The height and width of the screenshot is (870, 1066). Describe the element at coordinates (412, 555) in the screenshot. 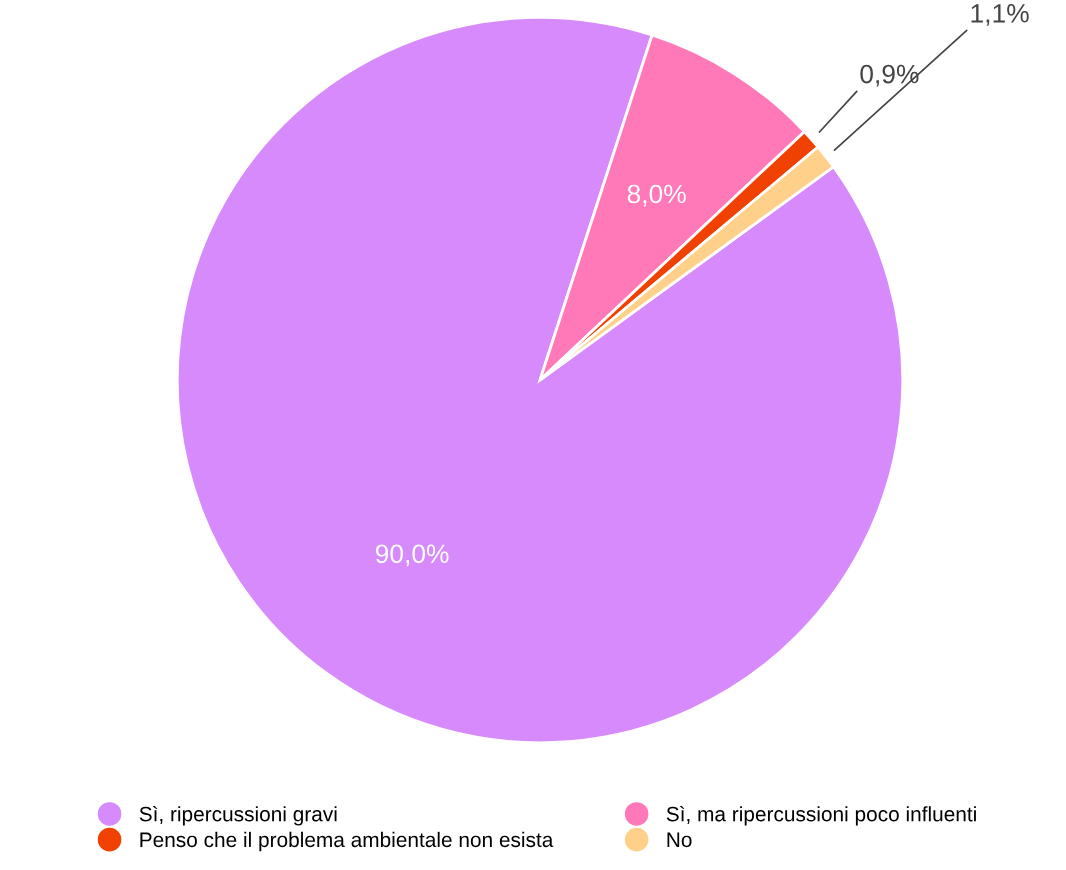

I see `data-label: 90,0%` at that location.